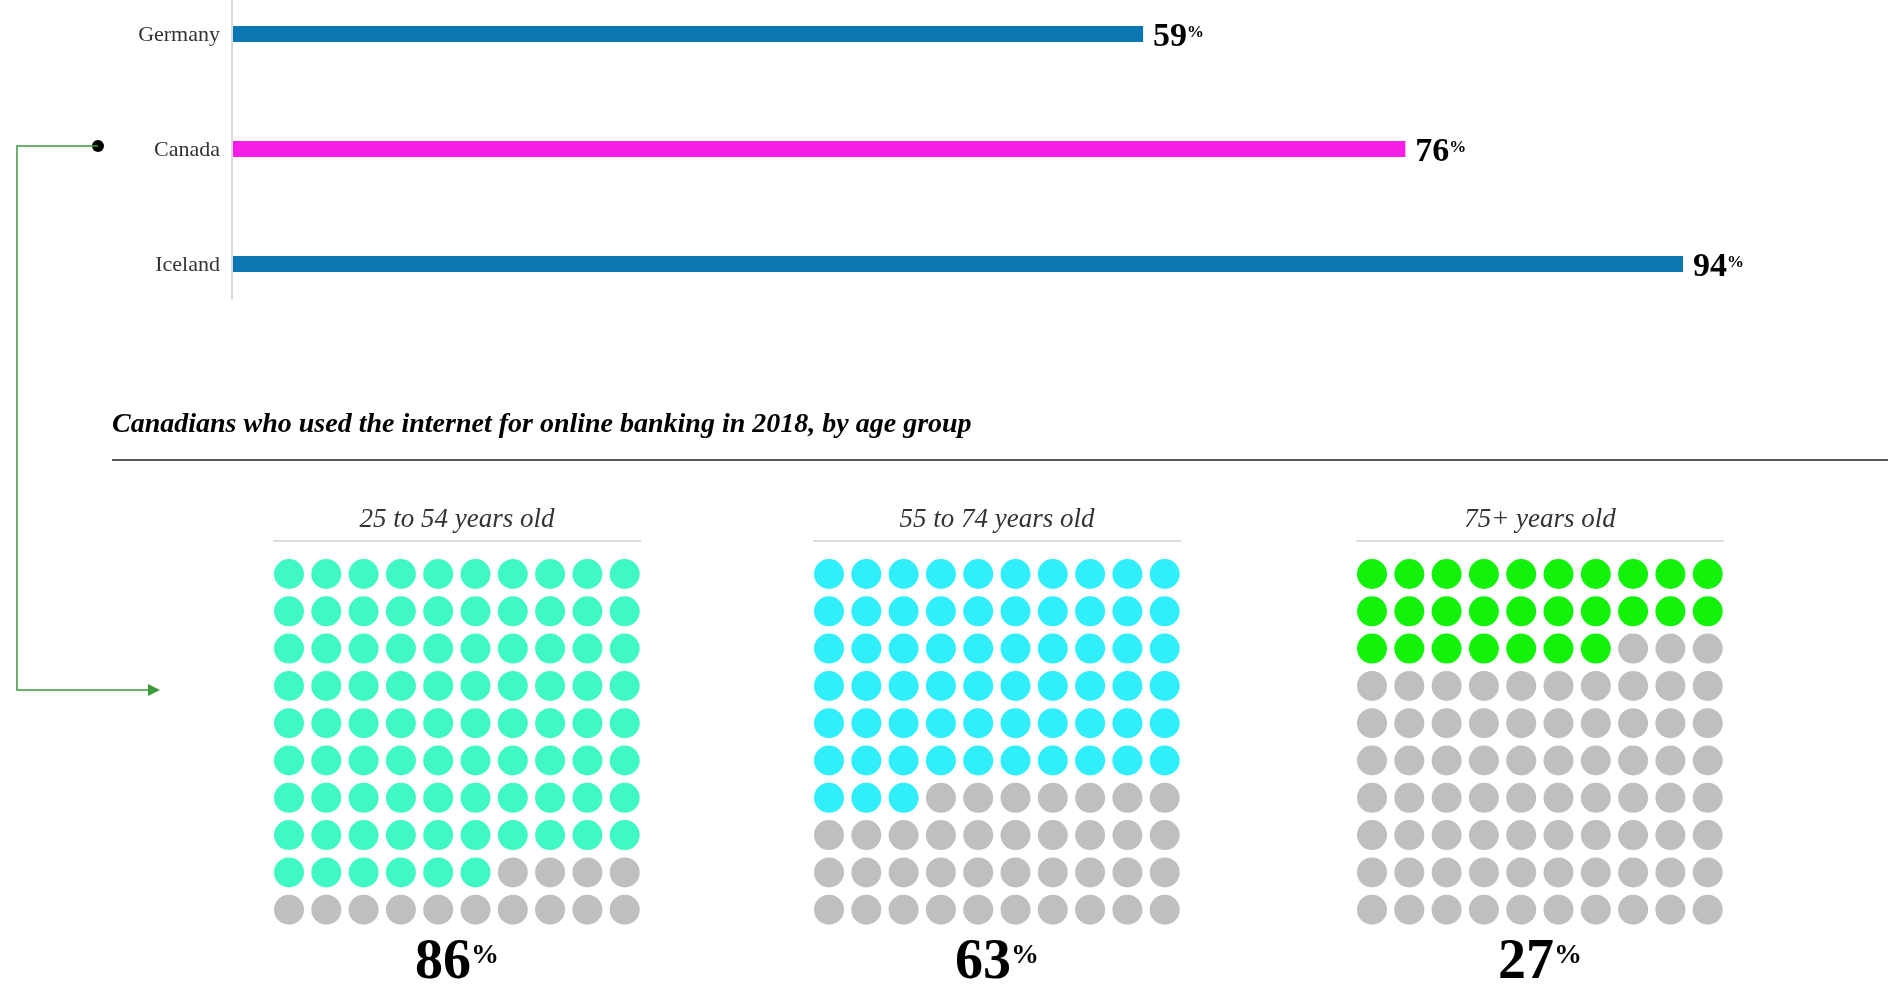  Describe the element at coordinates (997, 959) in the screenshot. I see `data-label: 63$^{%}$` at that location.